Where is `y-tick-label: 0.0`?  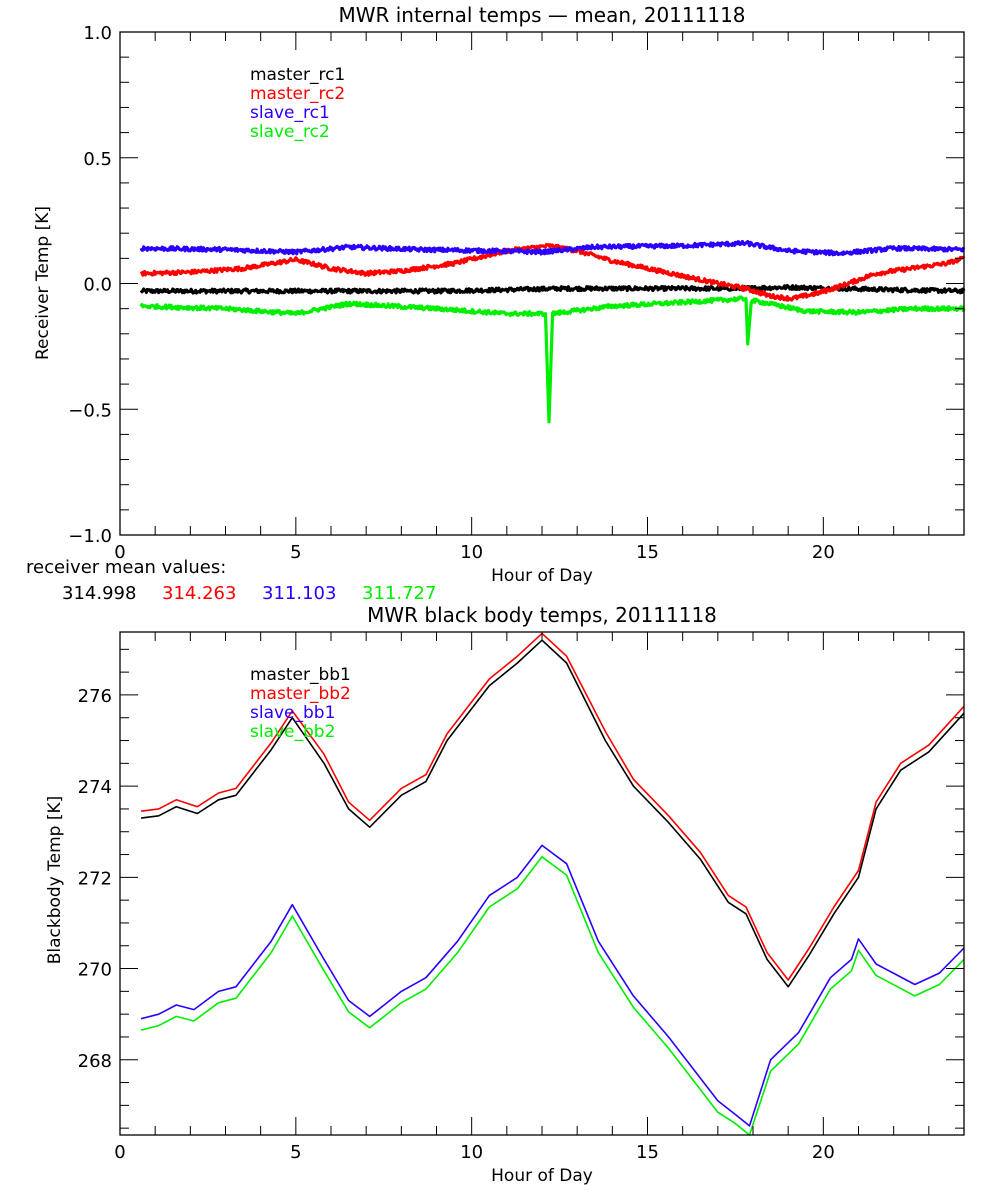
y-tick-label: 0.0 is located at coordinates (97, 285).